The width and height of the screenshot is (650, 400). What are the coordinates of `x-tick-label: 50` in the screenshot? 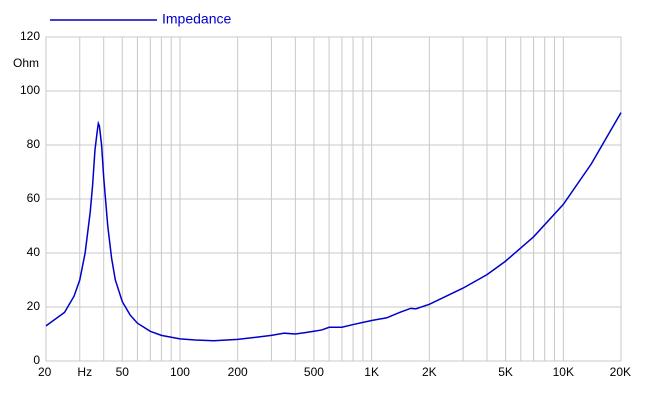 It's located at (123, 372).